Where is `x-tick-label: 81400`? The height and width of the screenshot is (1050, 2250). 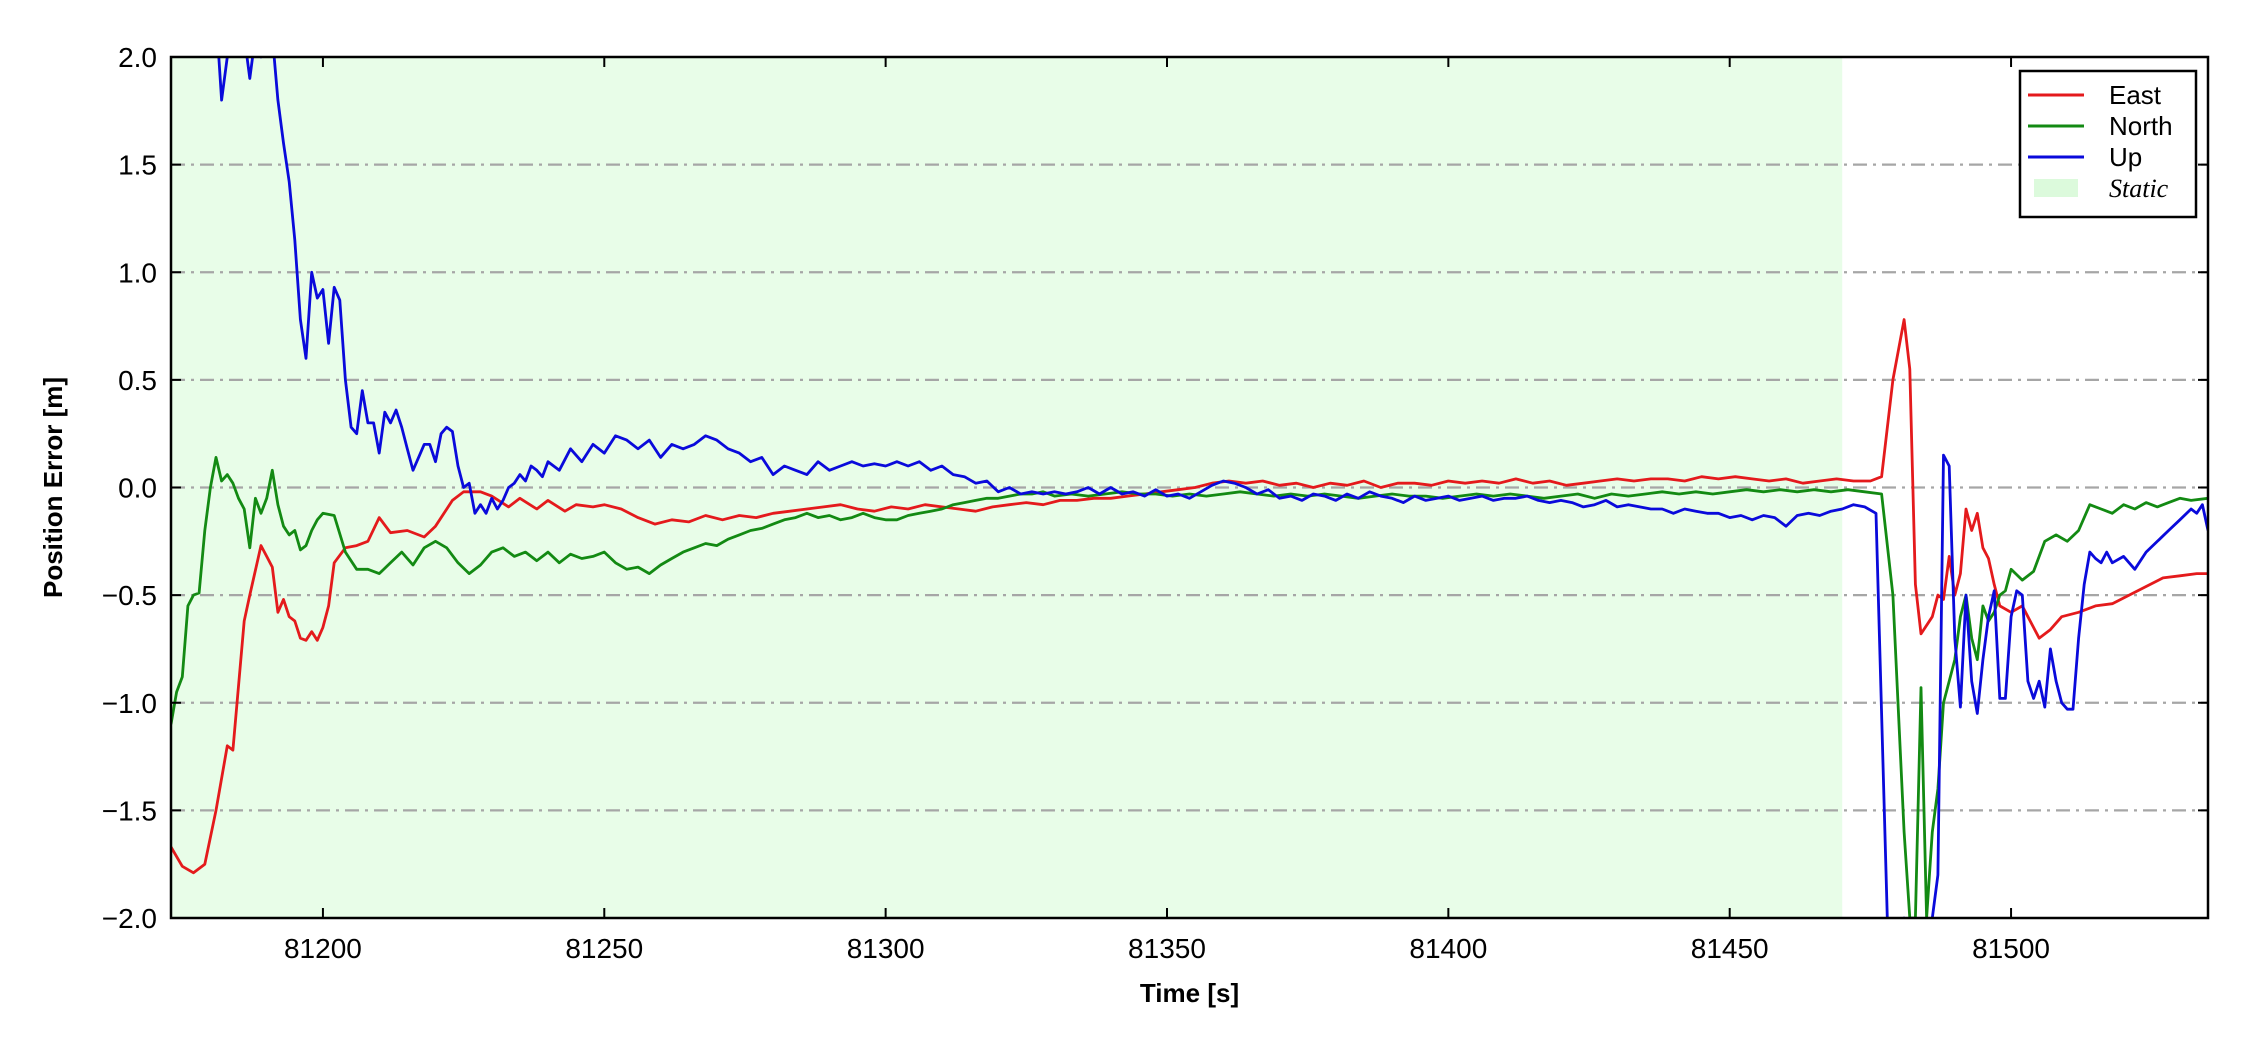 x-tick-label: 81400 is located at coordinates (1448, 948).